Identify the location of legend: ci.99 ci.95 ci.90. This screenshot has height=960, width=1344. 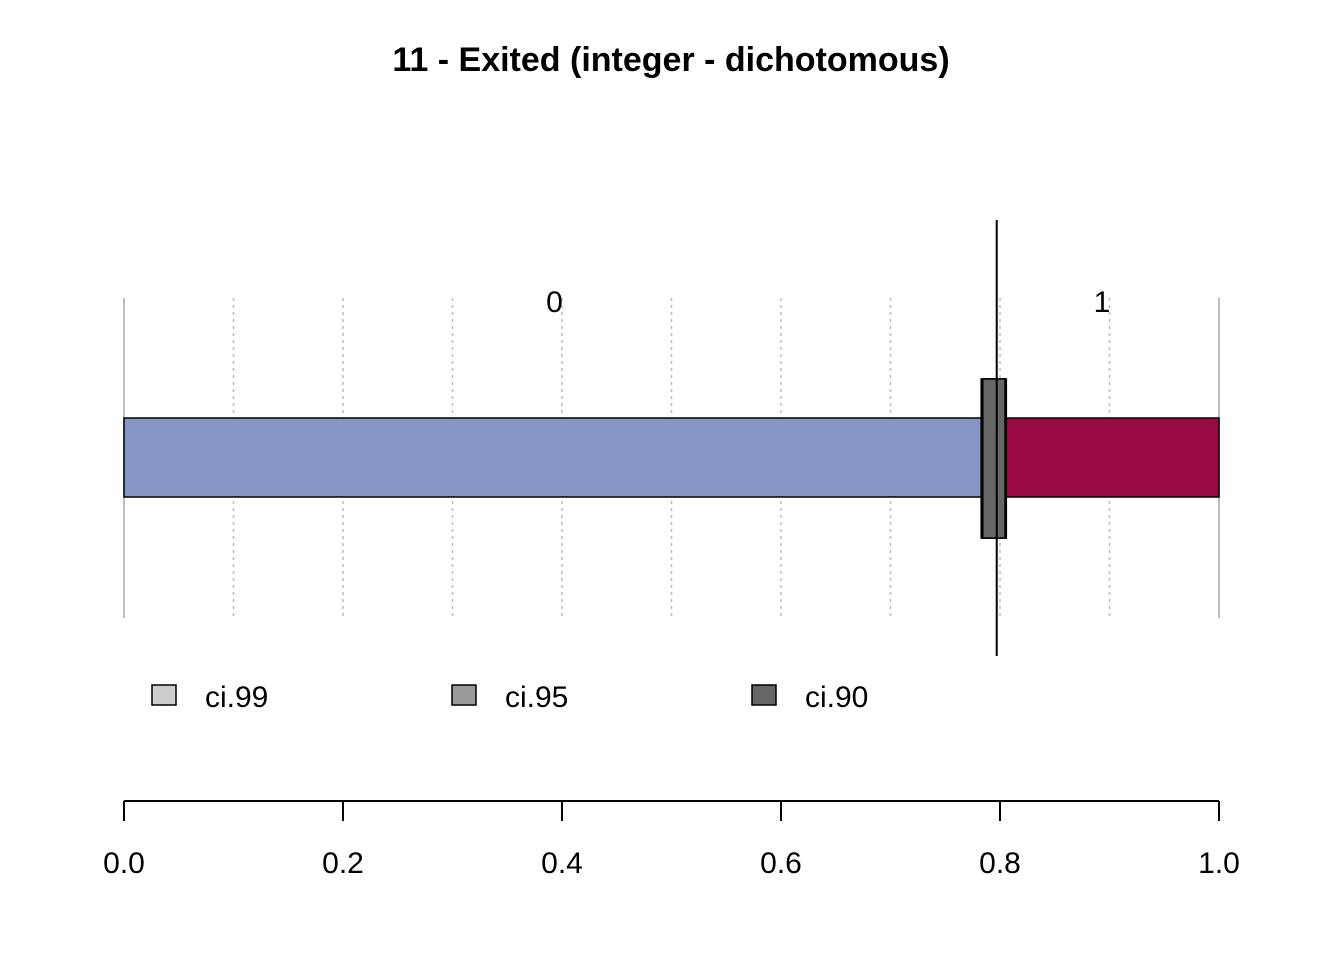
(509, 697).